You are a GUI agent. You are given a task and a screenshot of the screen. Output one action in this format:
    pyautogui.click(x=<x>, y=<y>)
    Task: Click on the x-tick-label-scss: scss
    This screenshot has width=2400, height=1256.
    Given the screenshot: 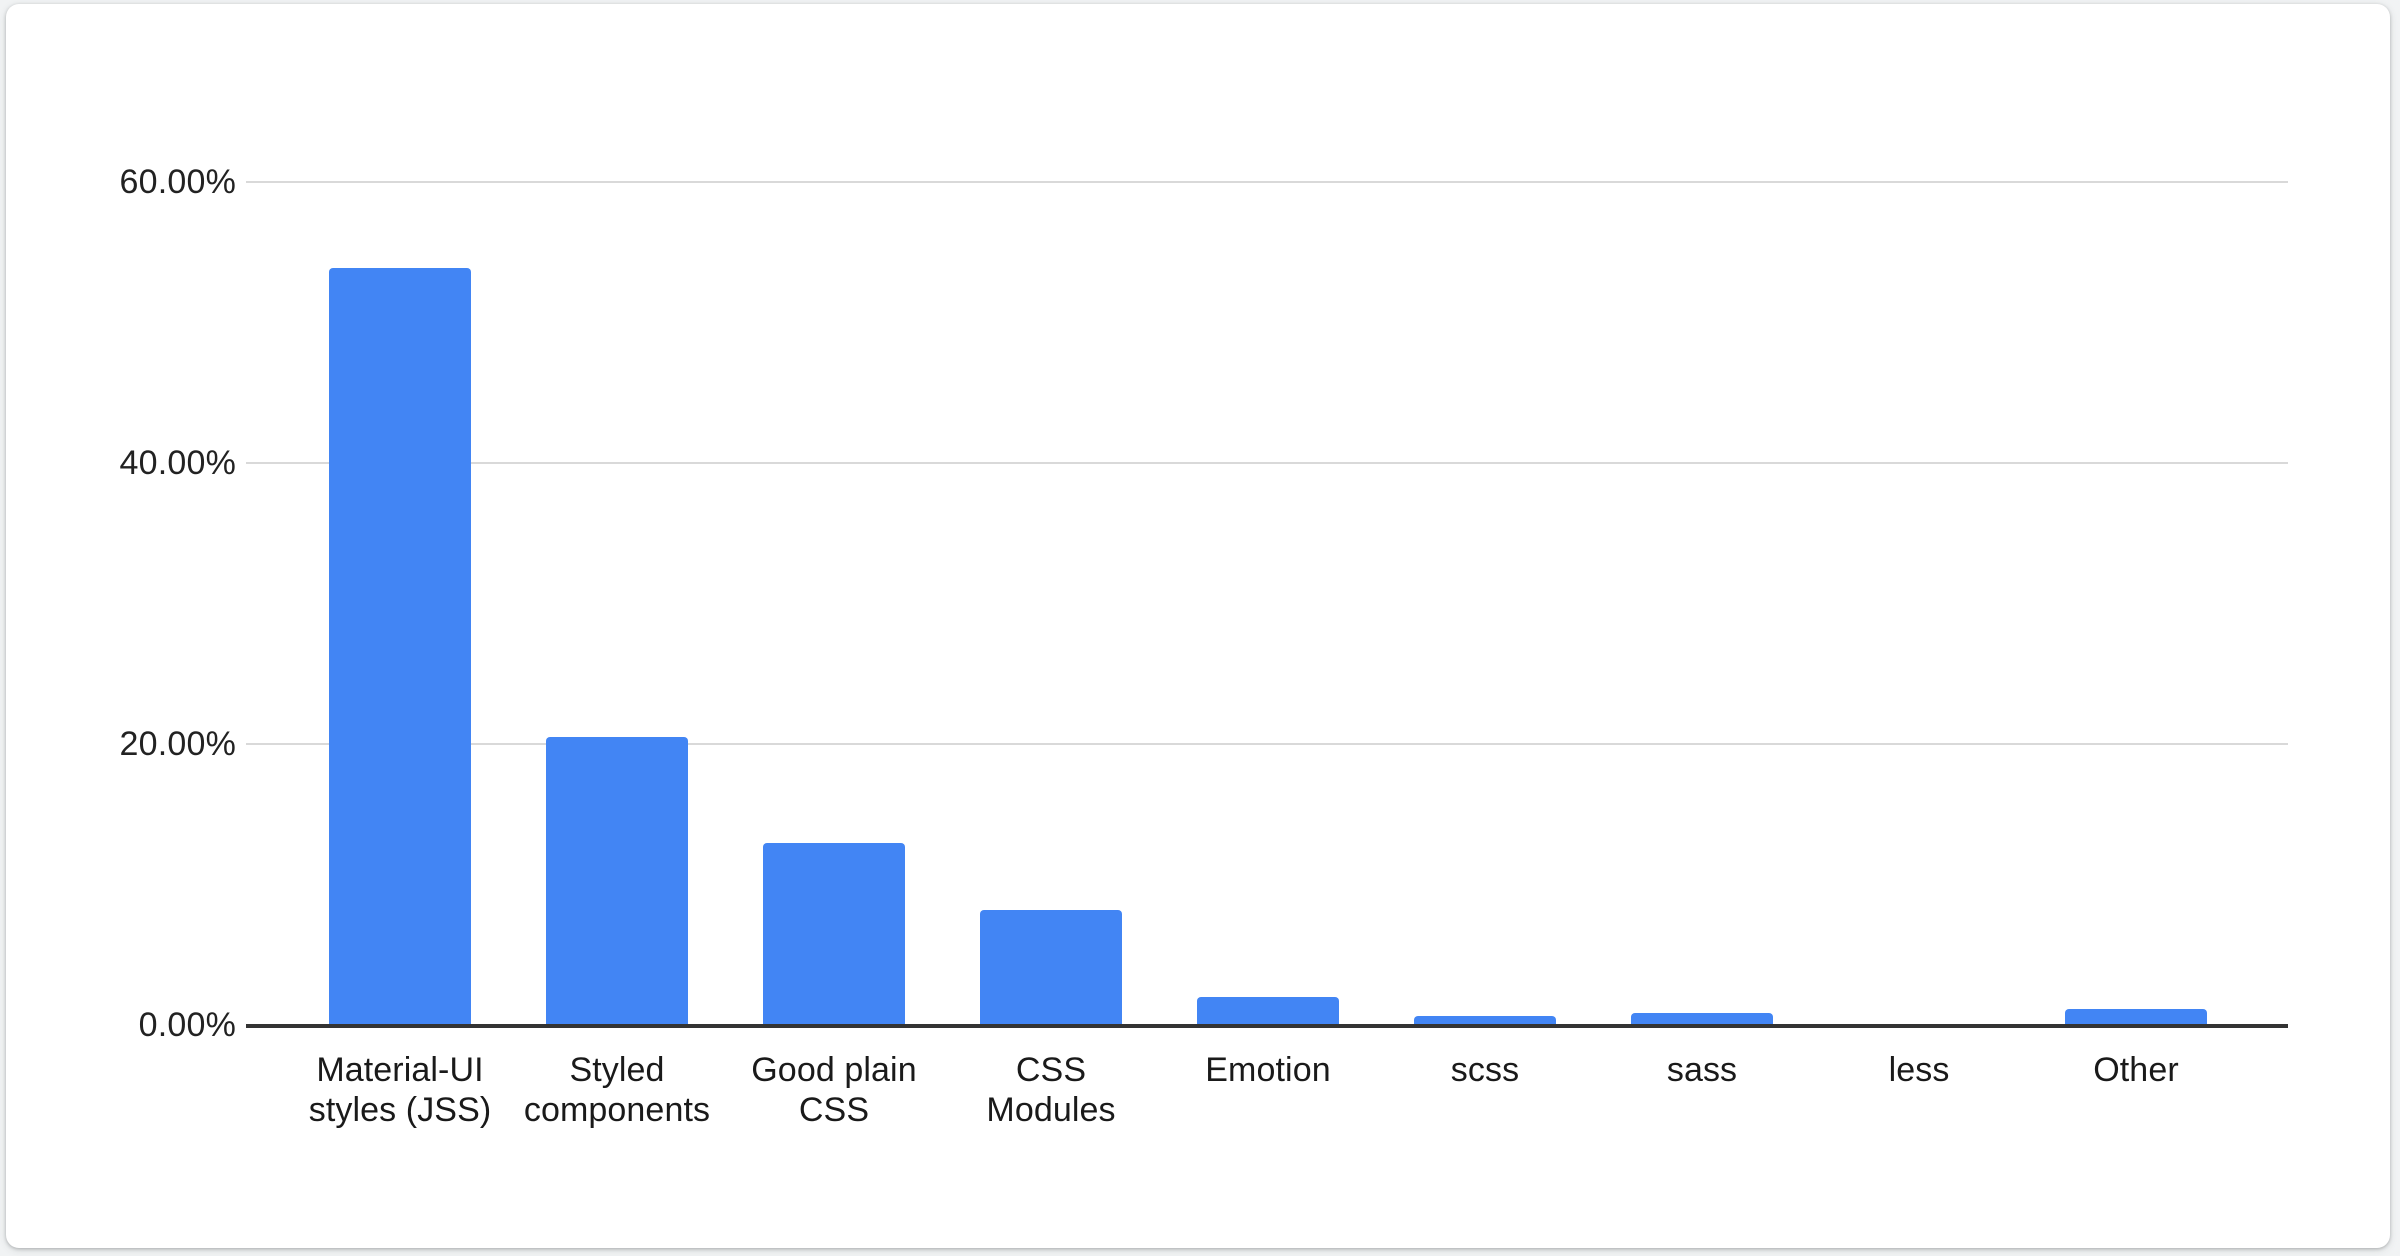 What is the action you would take?
    pyautogui.click(x=1485, y=1070)
    